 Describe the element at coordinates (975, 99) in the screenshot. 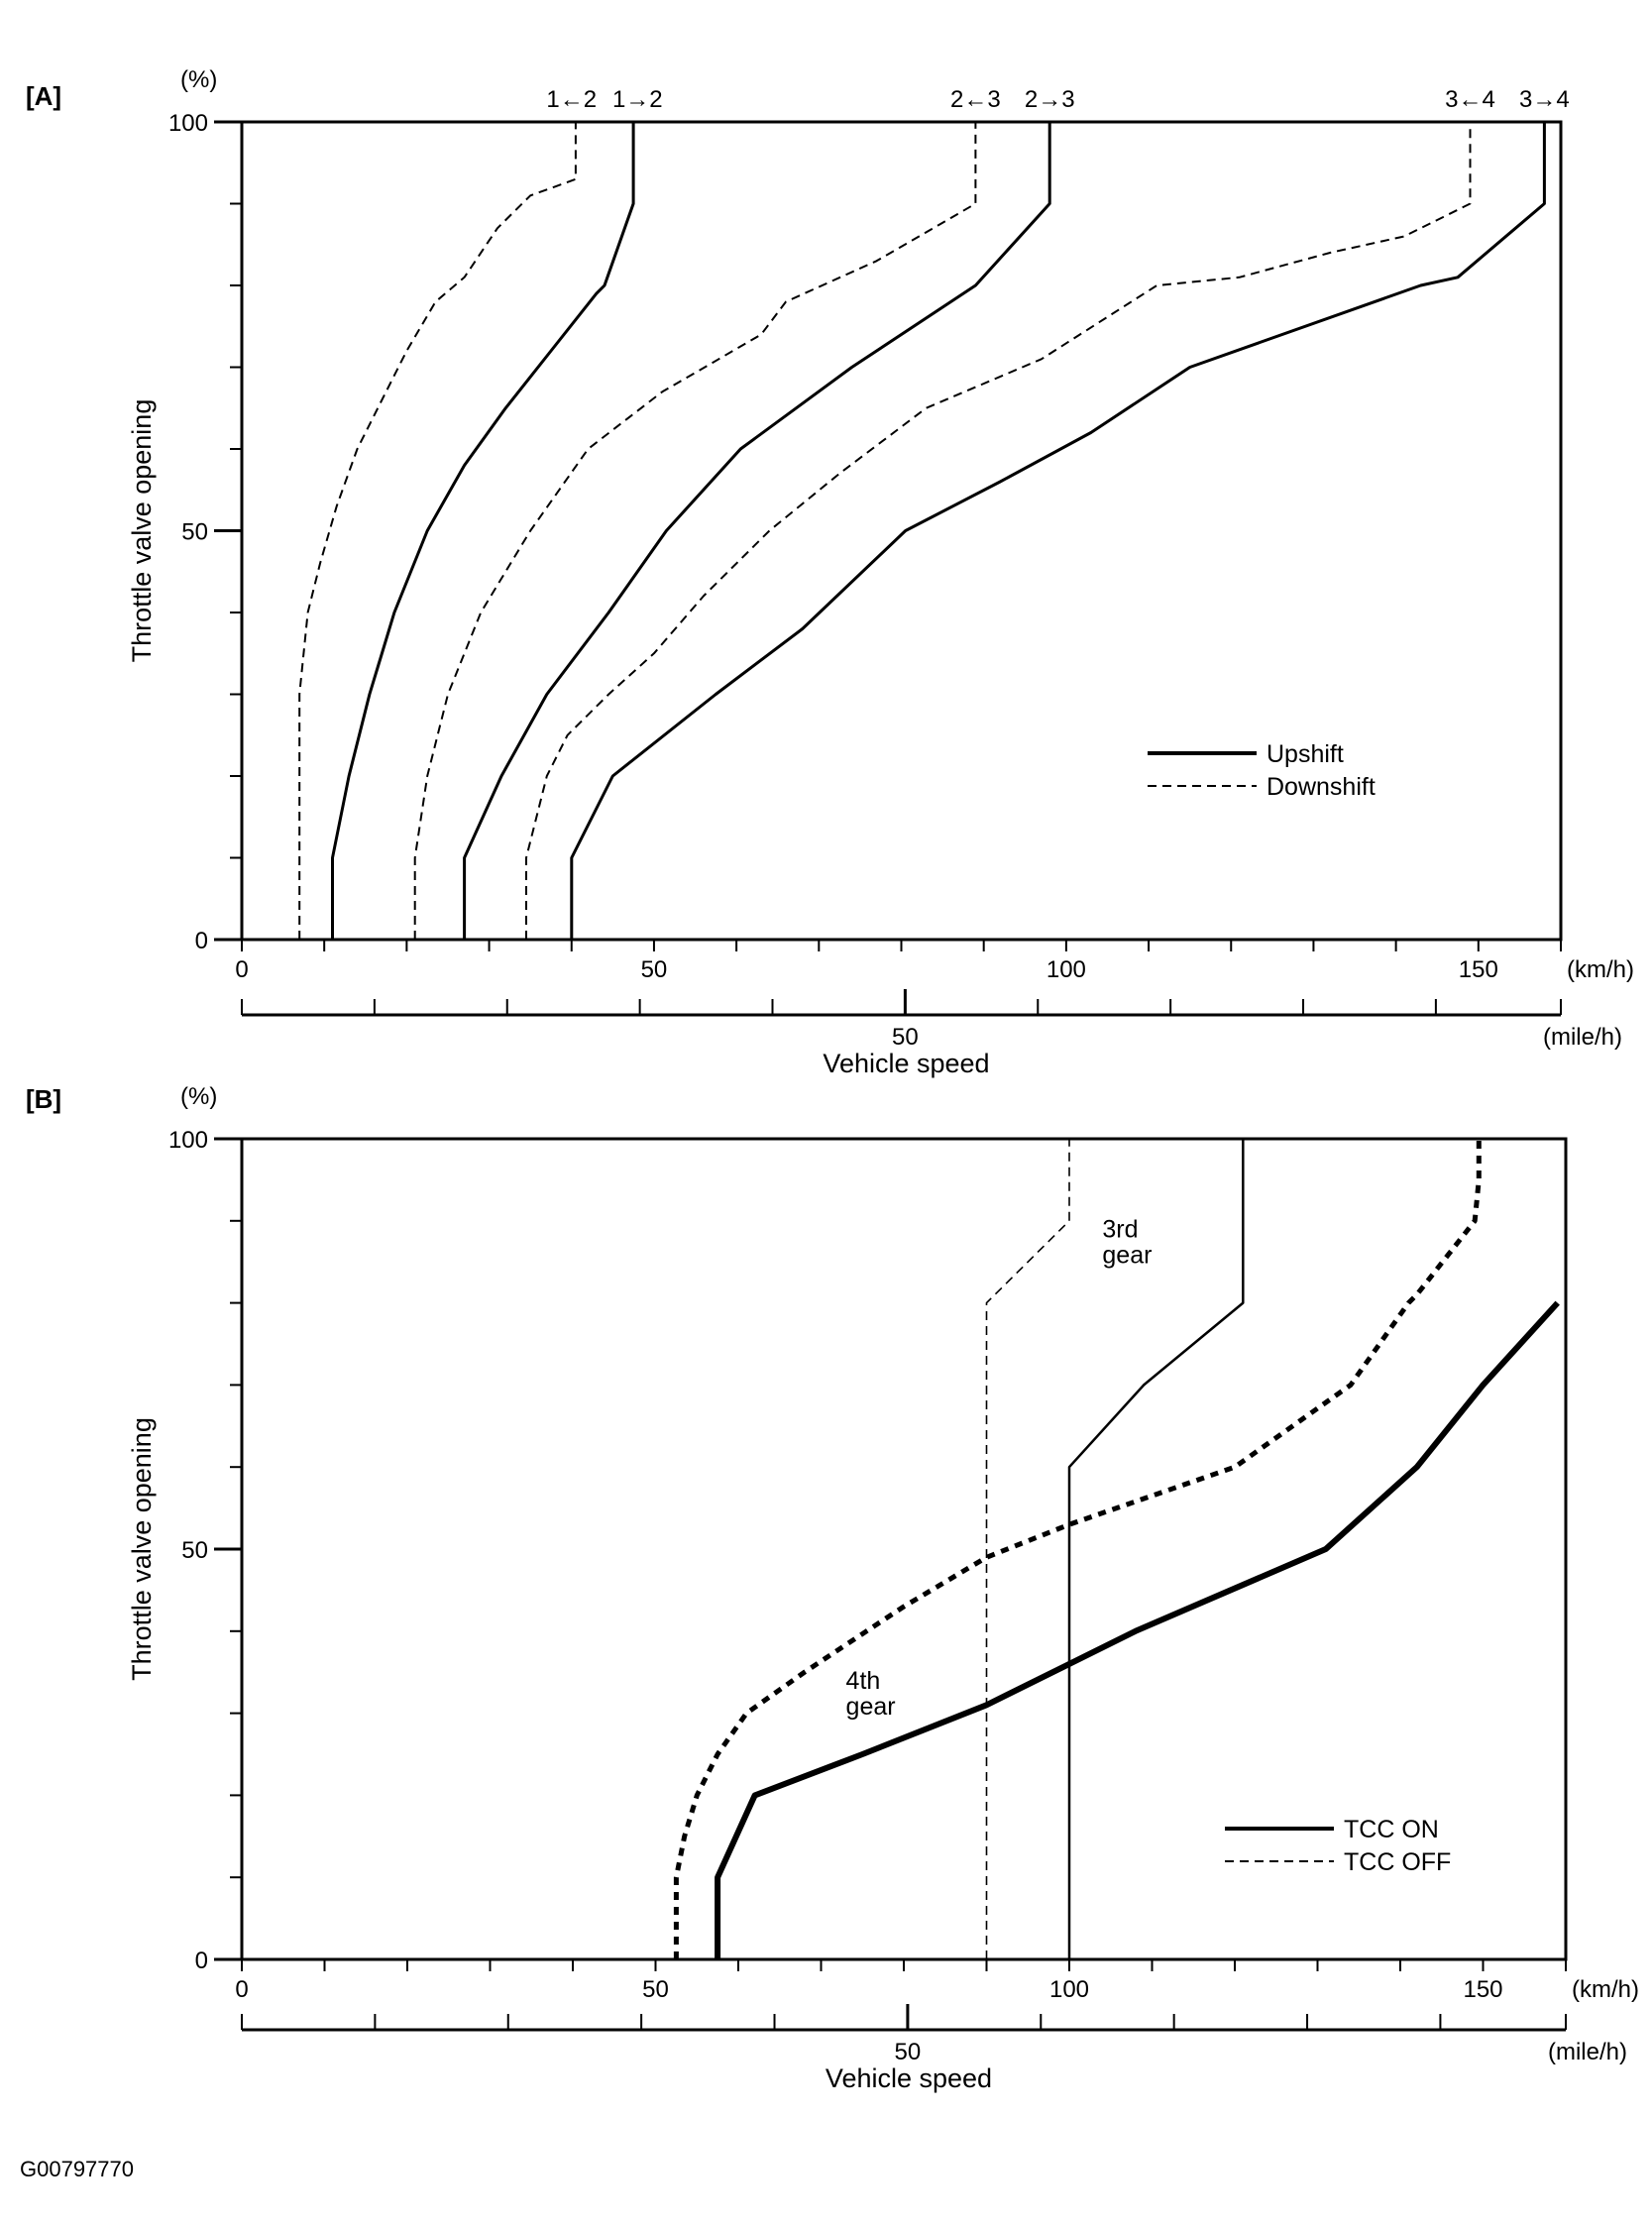

I see `shift-label-a: 2←3` at that location.